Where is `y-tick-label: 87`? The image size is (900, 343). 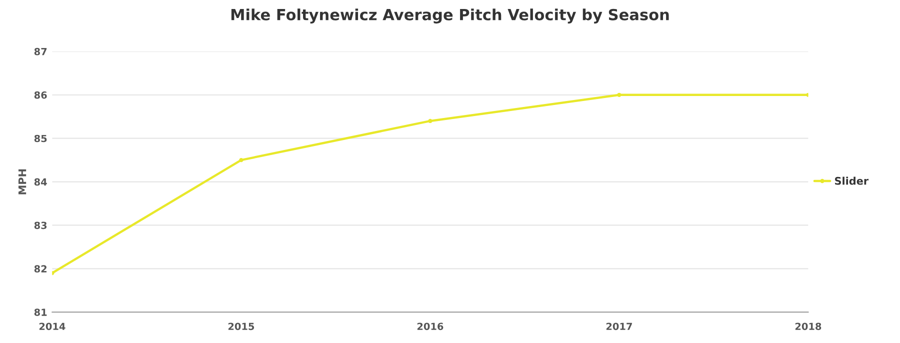 y-tick-label: 87 is located at coordinates (40, 52).